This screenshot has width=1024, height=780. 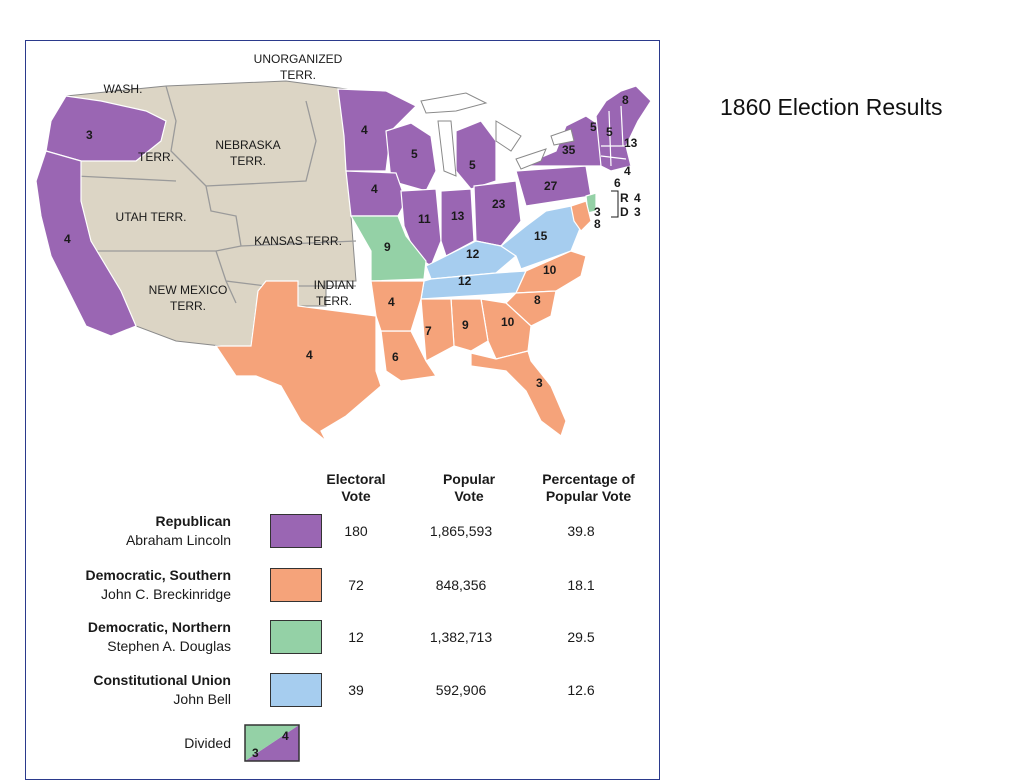 I want to click on votes-connecticut: 6, so click(x=617, y=183).